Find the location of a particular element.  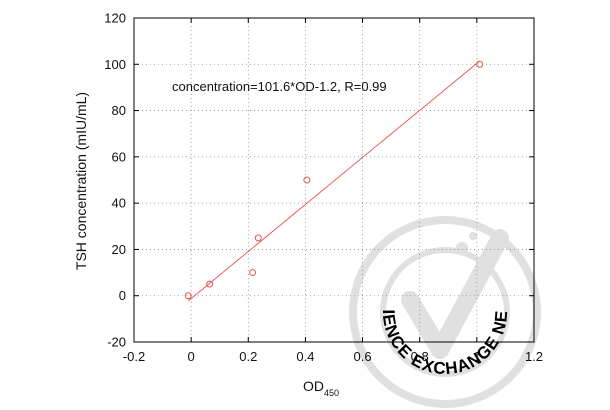

y-tick-label: 40 is located at coordinates (119, 203).